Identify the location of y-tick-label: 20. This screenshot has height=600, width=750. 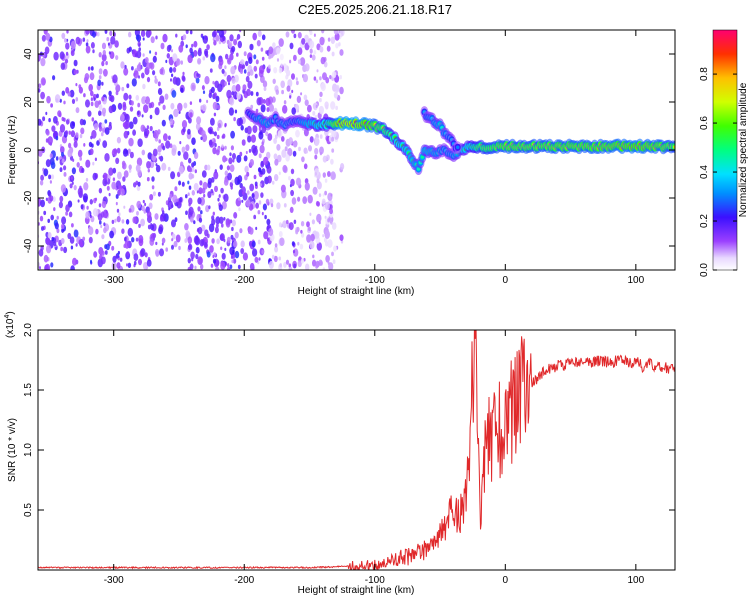
(28, 102).